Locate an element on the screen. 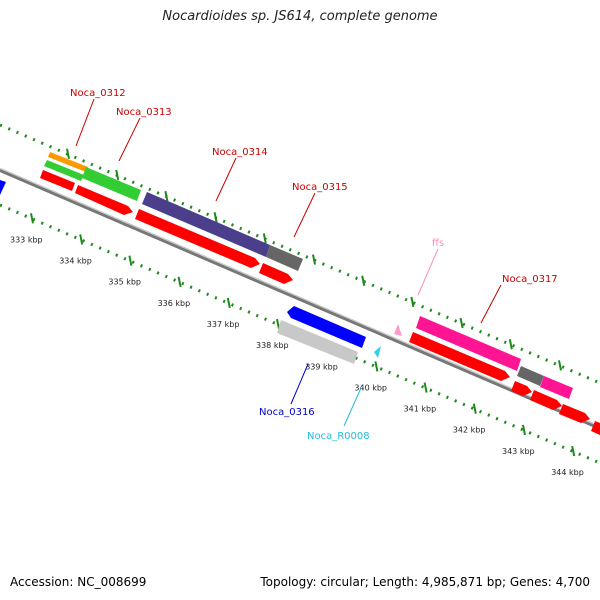  ffs-marker is located at coordinates (398, 330).